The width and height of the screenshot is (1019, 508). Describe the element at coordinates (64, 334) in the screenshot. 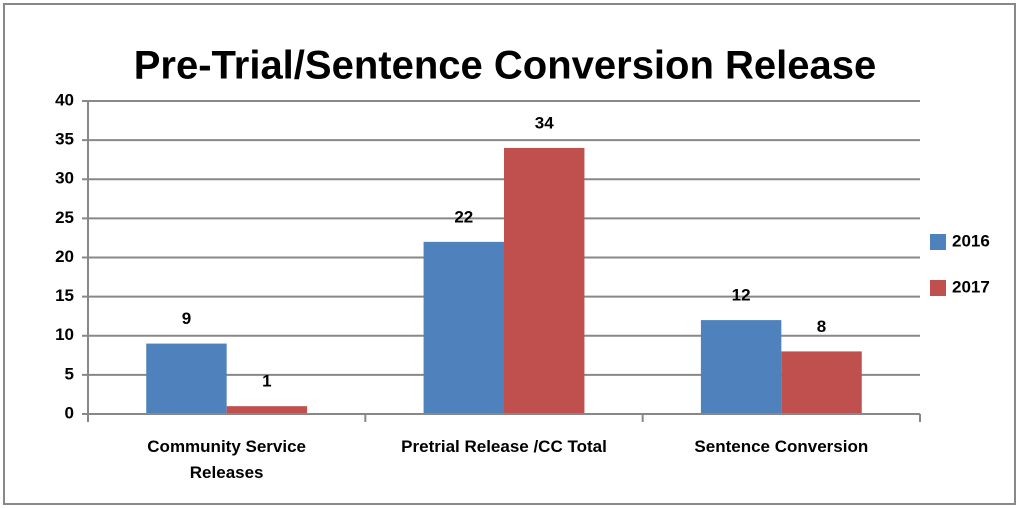

I see `y-tick-label: 10` at that location.